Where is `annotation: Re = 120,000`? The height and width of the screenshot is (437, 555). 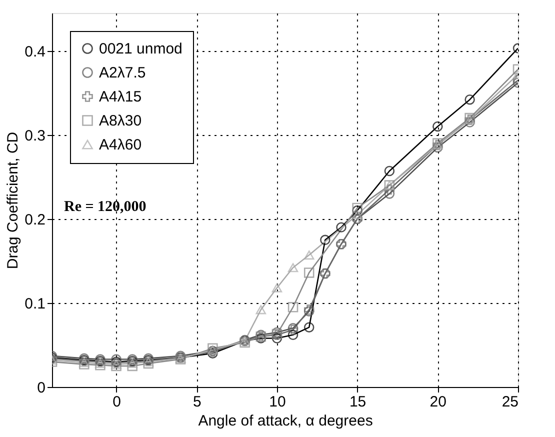 annotation: Re = 120,000 is located at coordinates (105, 207).